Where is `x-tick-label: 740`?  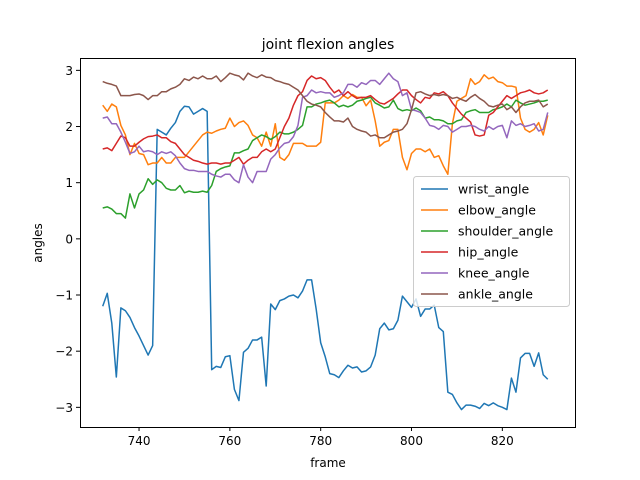
x-tick-label: 740 is located at coordinates (139, 441).